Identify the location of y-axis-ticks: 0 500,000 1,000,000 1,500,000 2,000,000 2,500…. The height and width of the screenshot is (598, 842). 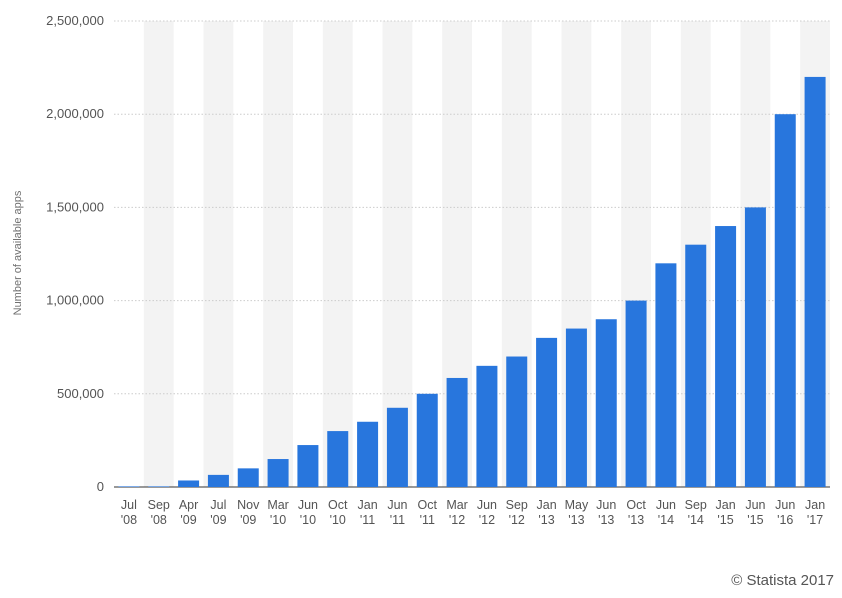
(75, 253).